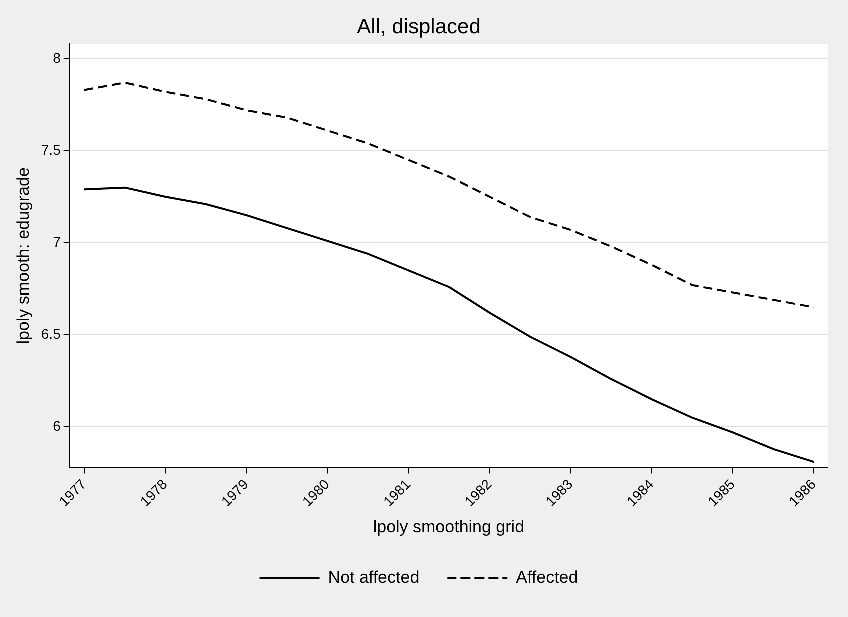 The height and width of the screenshot is (617, 848). Describe the element at coordinates (374, 578) in the screenshot. I see `legend-label: Not affected` at that location.